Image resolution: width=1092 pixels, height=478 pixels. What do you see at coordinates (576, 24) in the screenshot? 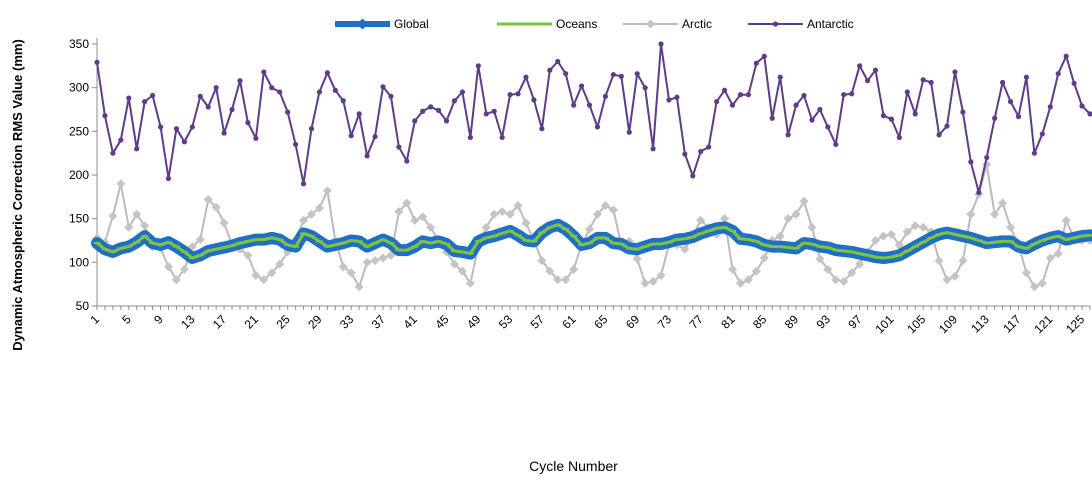
I see `legend-label-oceans: Oceans` at bounding box center [576, 24].